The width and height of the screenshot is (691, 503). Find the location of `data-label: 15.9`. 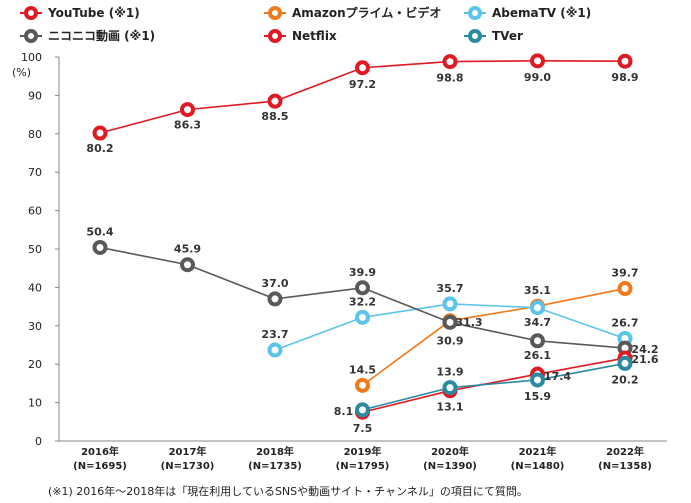

data-label: 15.9 is located at coordinates (537, 396).